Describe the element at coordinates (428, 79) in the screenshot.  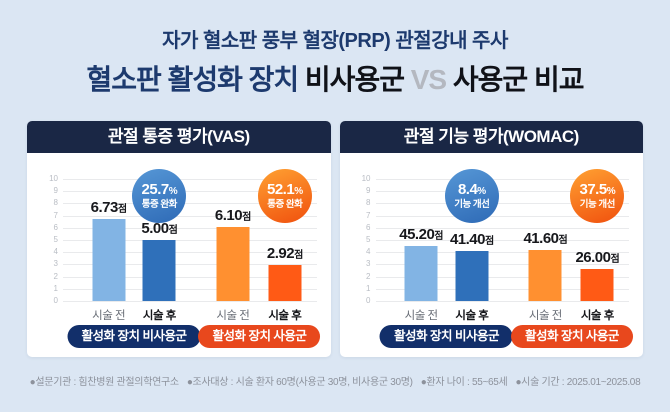
I see `title-seg-vs: VS` at that location.